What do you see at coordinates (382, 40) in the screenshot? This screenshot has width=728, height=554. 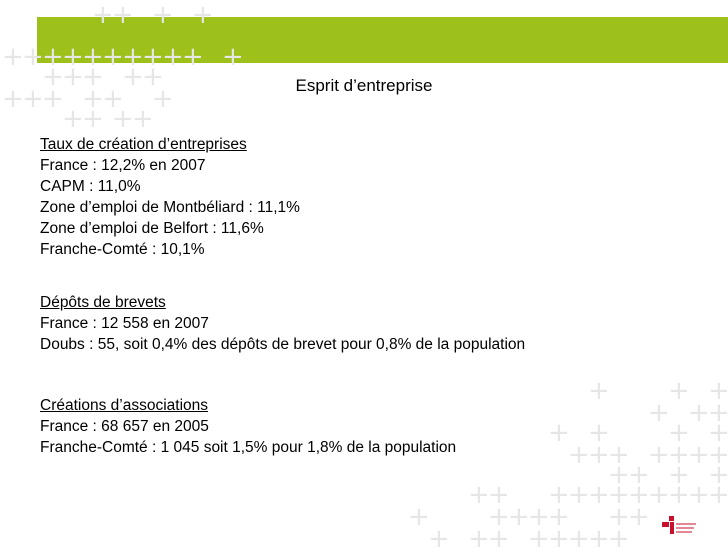 I see `header-accent-bar` at bounding box center [382, 40].